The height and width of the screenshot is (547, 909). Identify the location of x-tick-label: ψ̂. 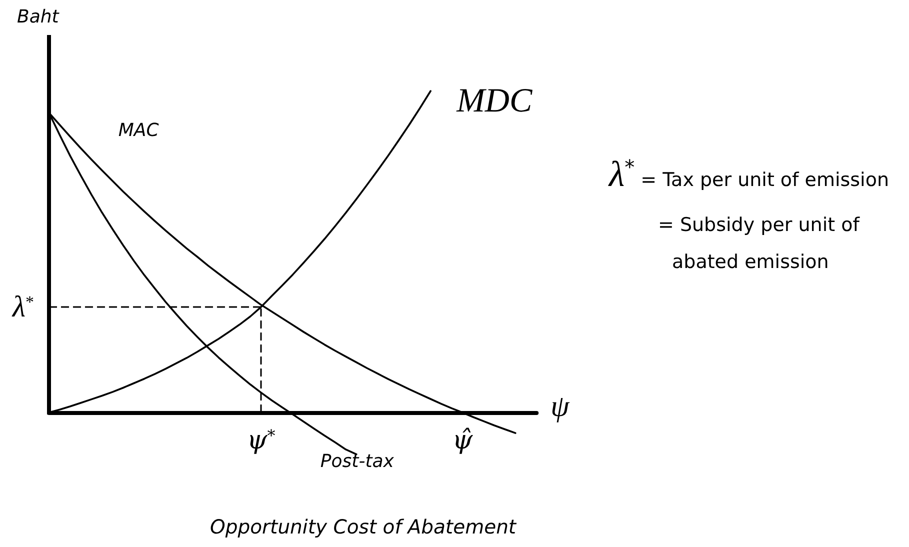
(463, 441).